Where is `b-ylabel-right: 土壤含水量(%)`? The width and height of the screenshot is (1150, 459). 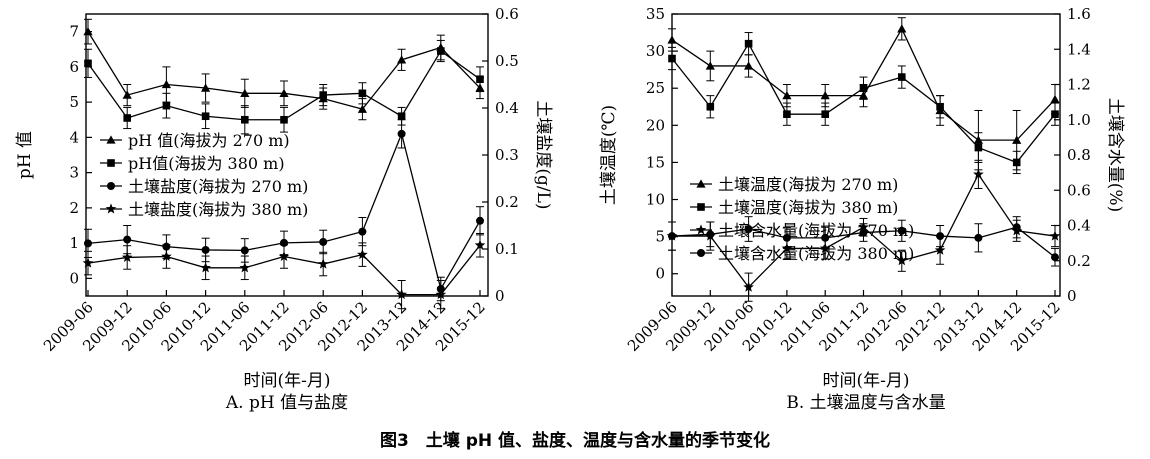
b-ylabel-right: 土壤含水量(%) is located at coordinates (1115, 155).